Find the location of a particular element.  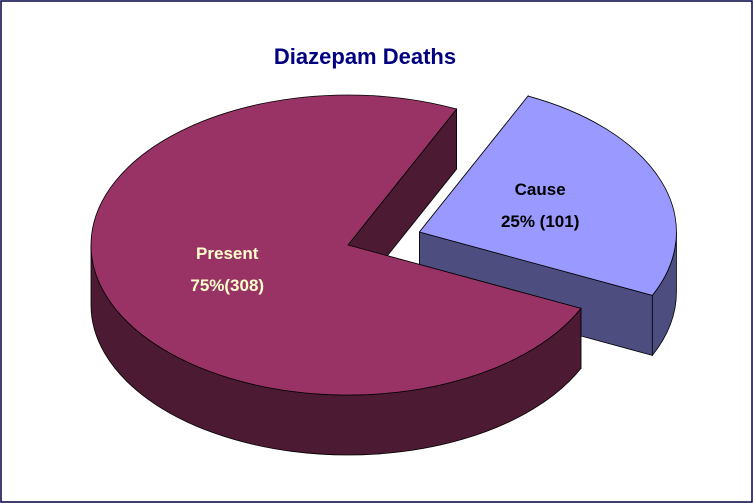

slice-label: Present is located at coordinates (227, 253).